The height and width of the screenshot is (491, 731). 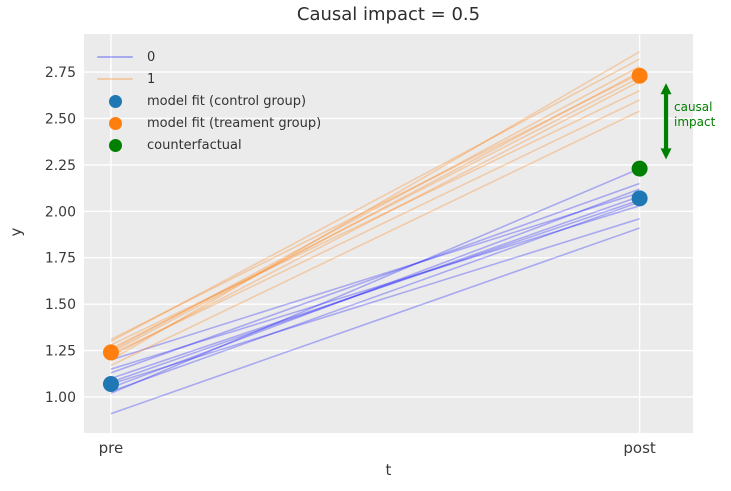 I want to click on legend-label: 1, so click(x=151, y=79).